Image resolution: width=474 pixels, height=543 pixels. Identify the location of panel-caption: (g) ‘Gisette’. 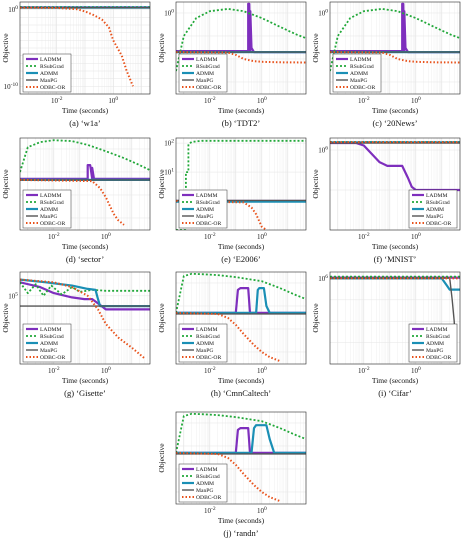
(85, 393).